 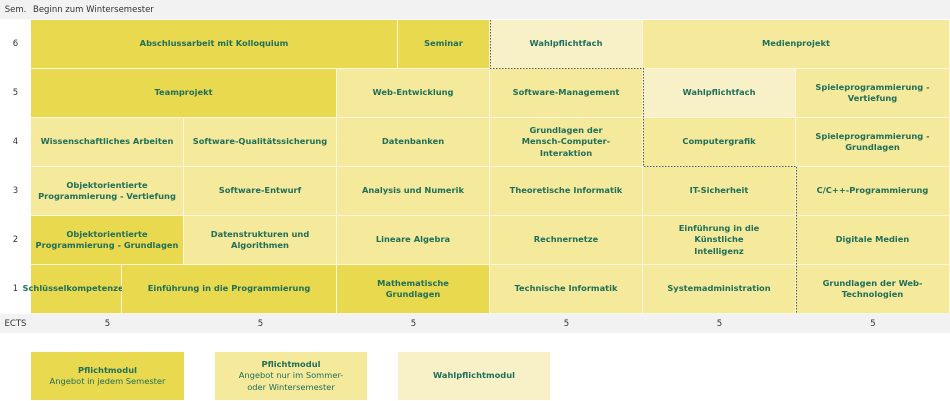 I want to click on module-cell: Software-Entwurf, so click(x=260, y=191).